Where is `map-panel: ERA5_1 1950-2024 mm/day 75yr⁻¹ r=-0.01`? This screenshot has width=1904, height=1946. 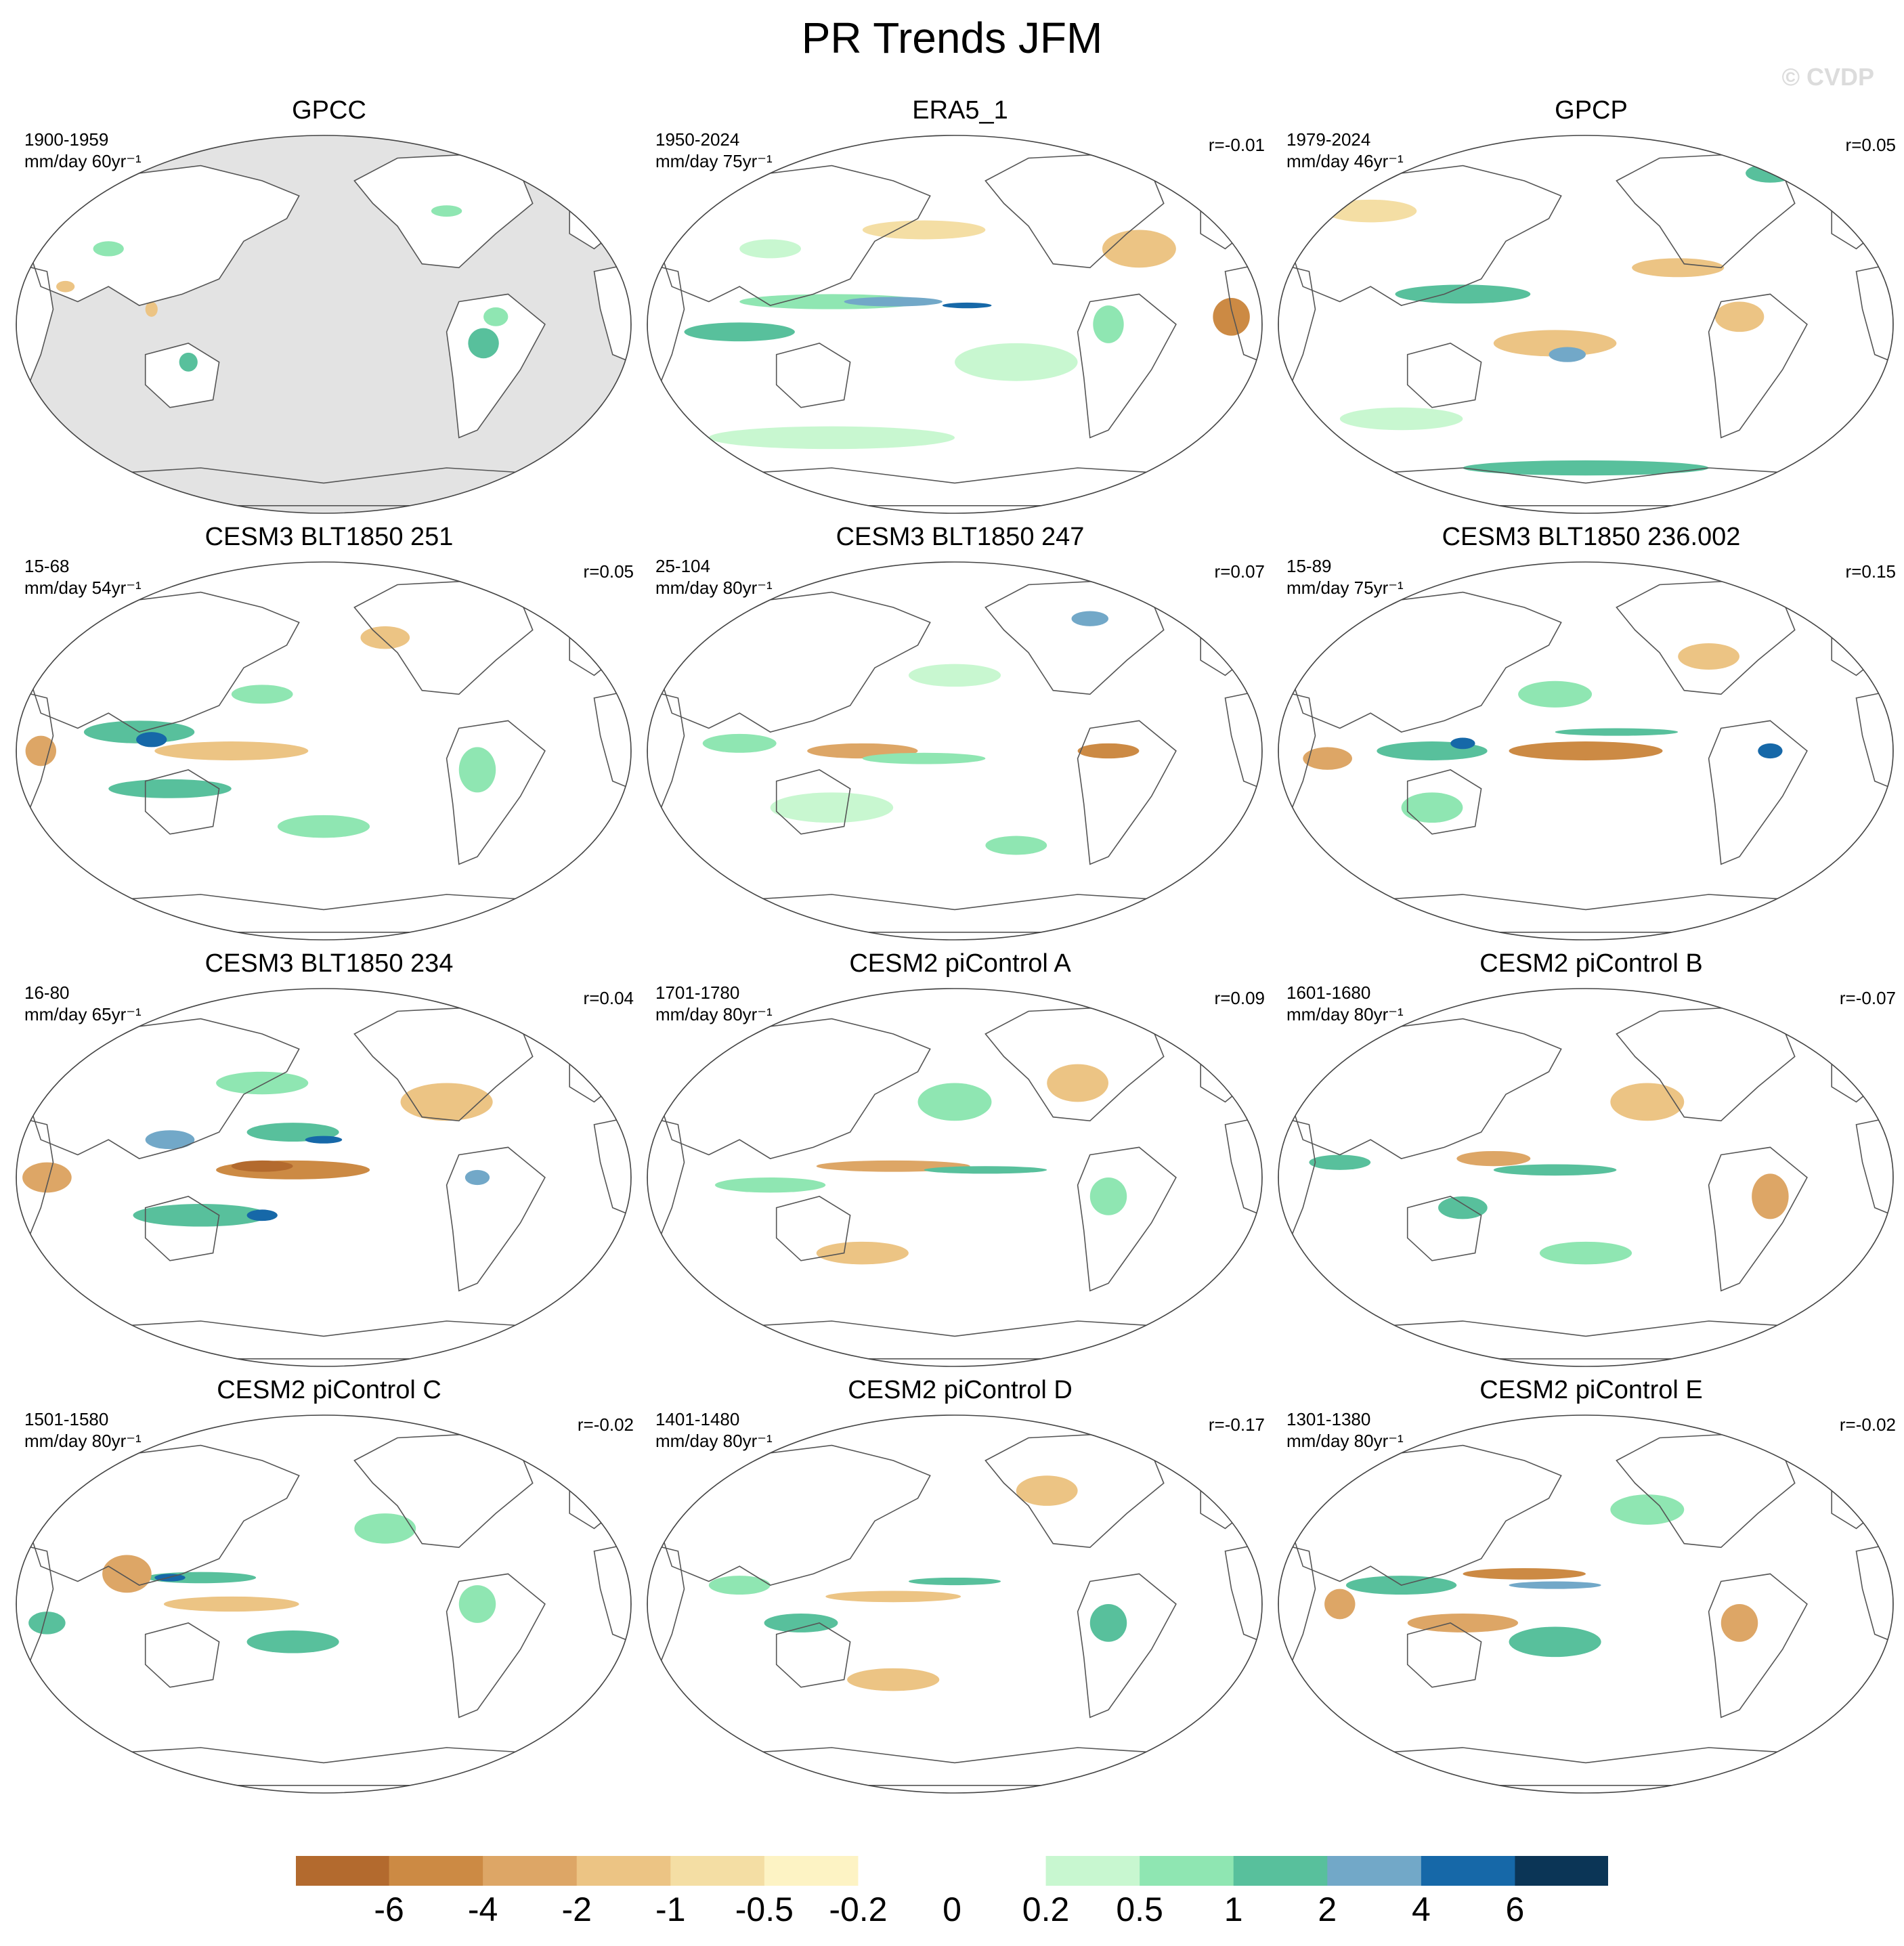 map-panel: ERA5_1 1950-2024 mm/day 75yr⁻¹ r=-0.01 is located at coordinates (960, 309).